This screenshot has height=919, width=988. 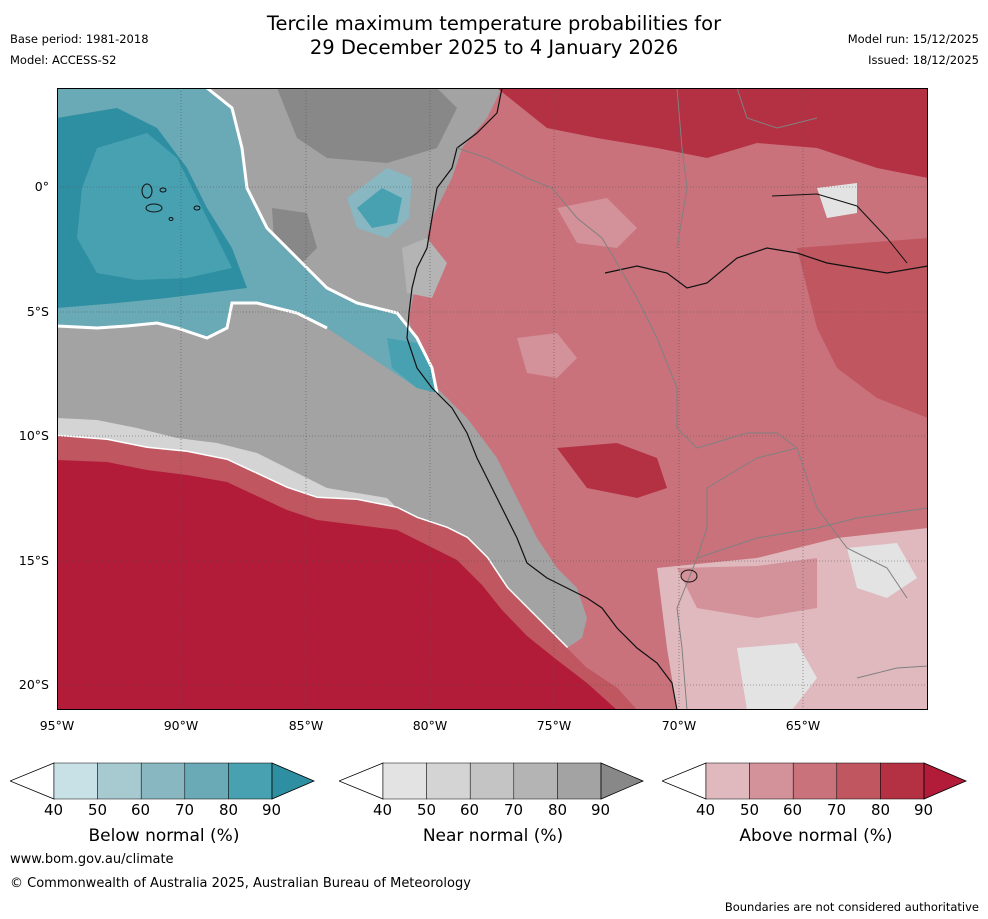 What do you see at coordinates (57, 725) in the screenshot?
I see `lon-tick-95w: 95°W` at bounding box center [57, 725].